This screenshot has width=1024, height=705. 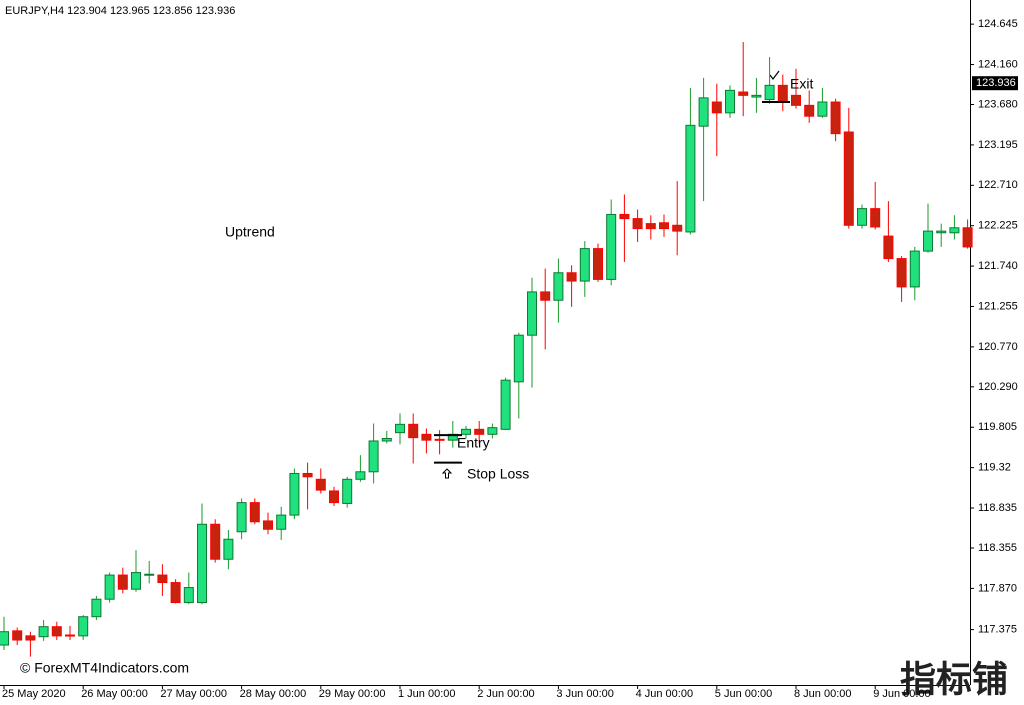 I want to click on x-tick-label: 5 Jun 00:00, so click(x=744, y=694).